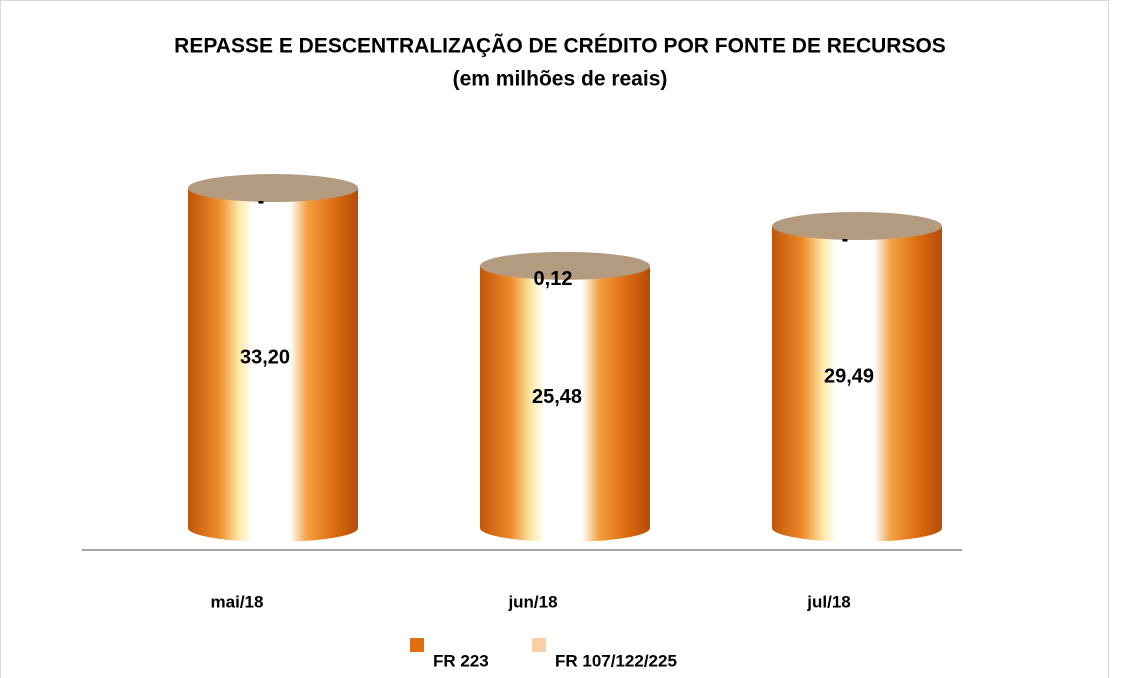  Describe the element at coordinates (557, 397) in the screenshot. I see `value-label: 25,48` at that location.